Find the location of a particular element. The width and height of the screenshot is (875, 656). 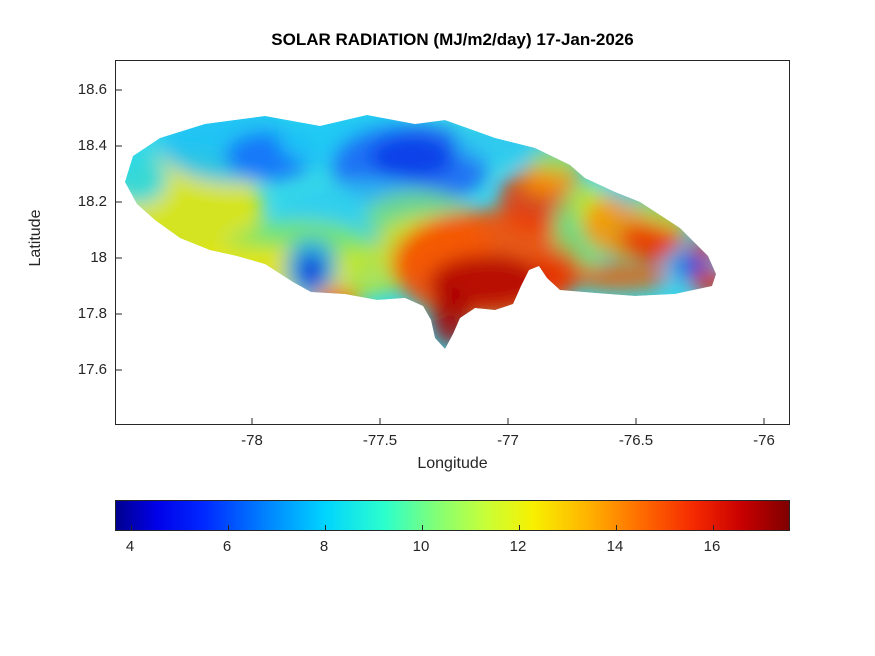

y-tick-label: 18.2 is located at coordinates (92, 201).